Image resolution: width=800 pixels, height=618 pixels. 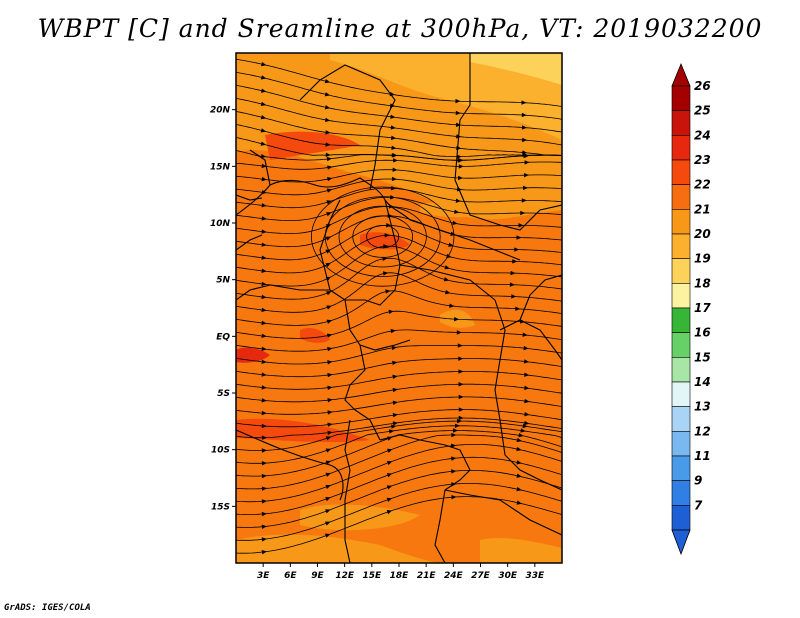 What do you see at coordinates (702, 357) in the screenshot?
I see `colorbar-label: 15` at bounding box center [702, 357].